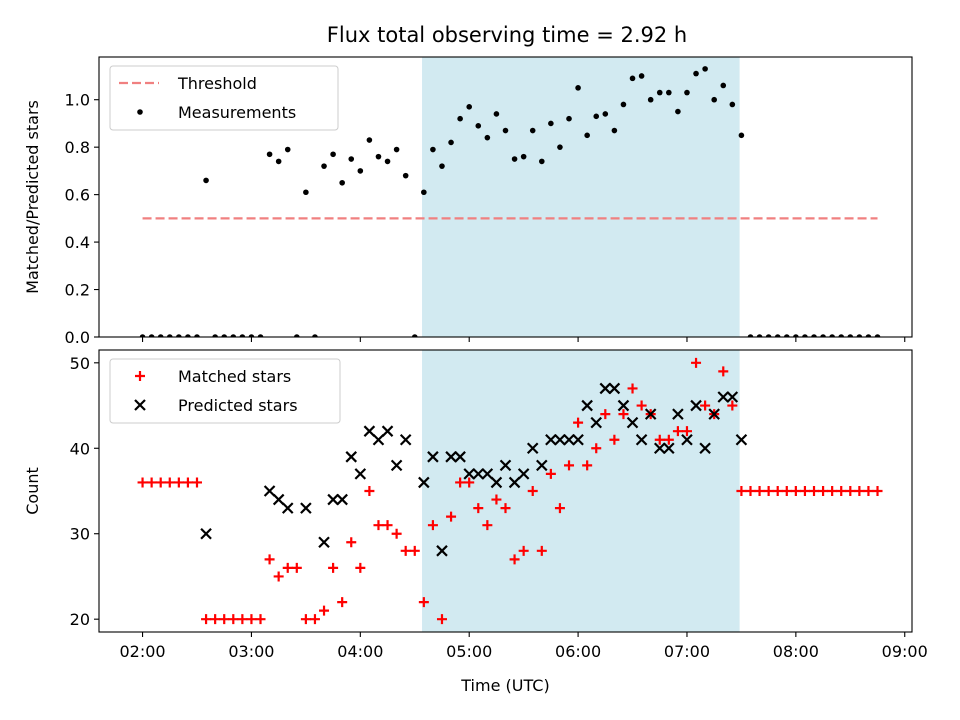 The width and height of the screenshot is (960, 720). I want to click on legend: Matched stars Predicted stars, so click(225, 391).